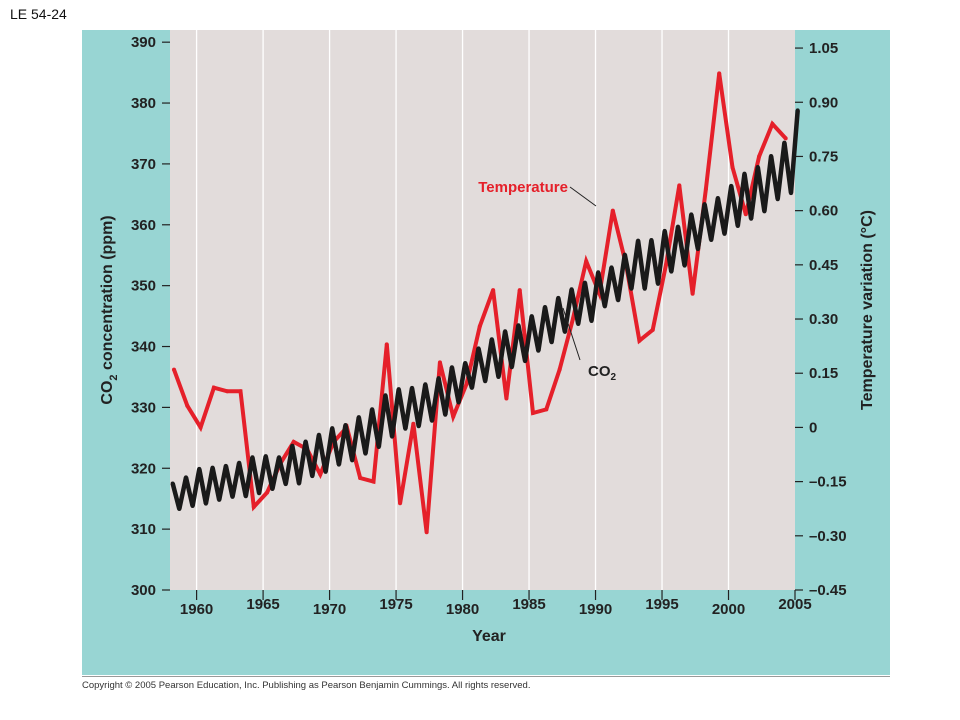 The image size is (960, 720). What do you see at coordinates (143, 42) in the screenshot?
I see `left-tick-label-390: 390` at bounding box center [143, 42].